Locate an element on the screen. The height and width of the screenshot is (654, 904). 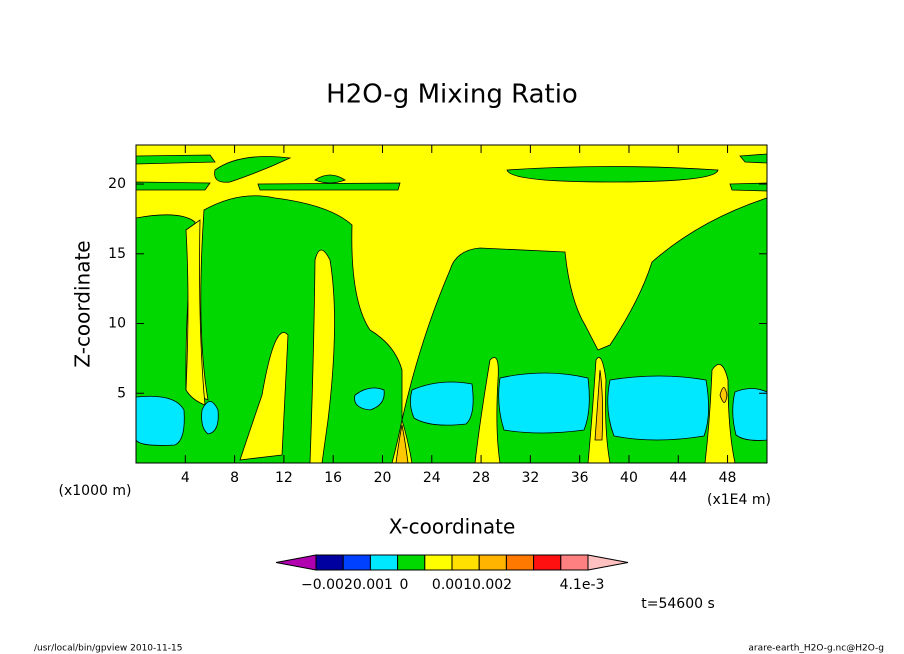
x-tick-label: 4 is located at coordinates (185, 478).